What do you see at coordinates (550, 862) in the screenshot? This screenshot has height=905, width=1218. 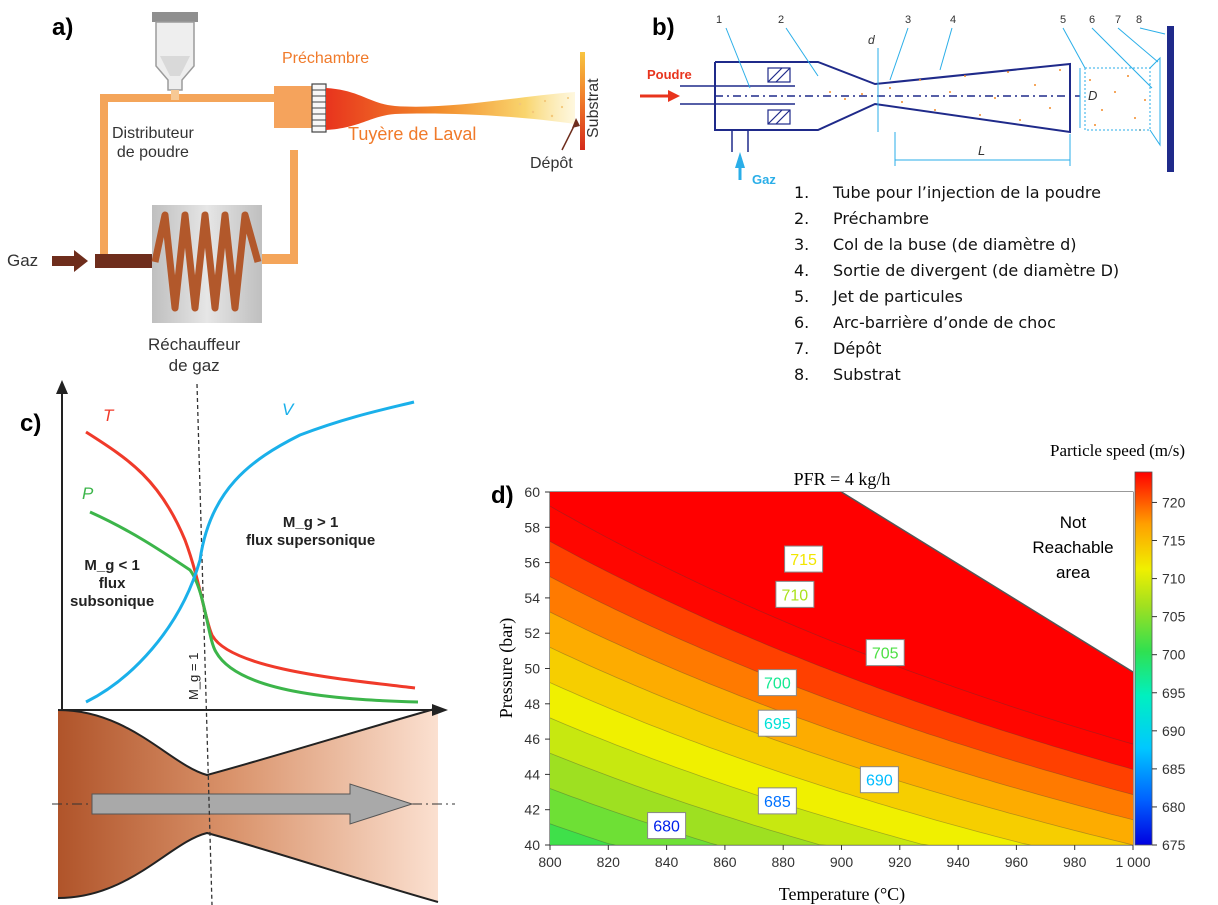 I see `x-tick-label: 800` at bounding box center [550, 862].